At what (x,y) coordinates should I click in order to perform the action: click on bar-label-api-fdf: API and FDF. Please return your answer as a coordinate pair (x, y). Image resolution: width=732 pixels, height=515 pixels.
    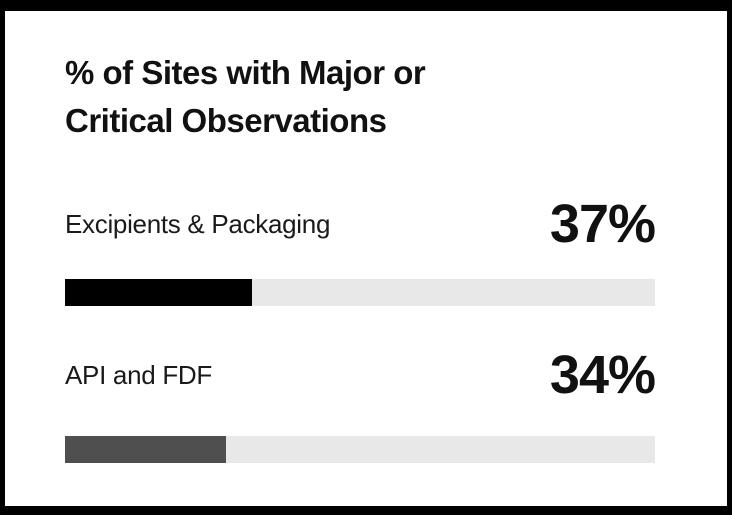
    Looking at the image, I should click on (138, 374).